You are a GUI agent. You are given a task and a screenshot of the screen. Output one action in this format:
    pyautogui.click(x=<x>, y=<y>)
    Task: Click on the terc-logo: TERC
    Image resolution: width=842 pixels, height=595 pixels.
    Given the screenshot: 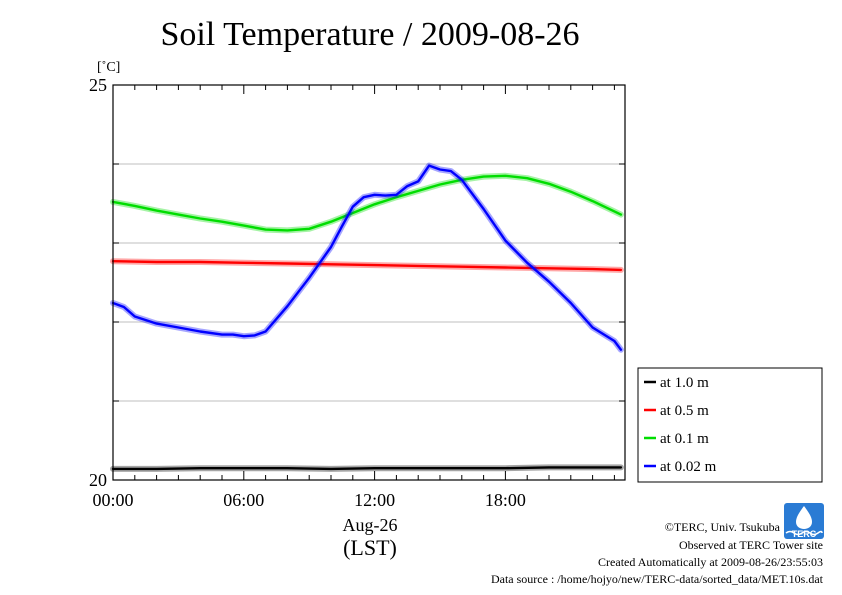 What is the action you would take?
    pyautogui.click(x=804, y=521)
    